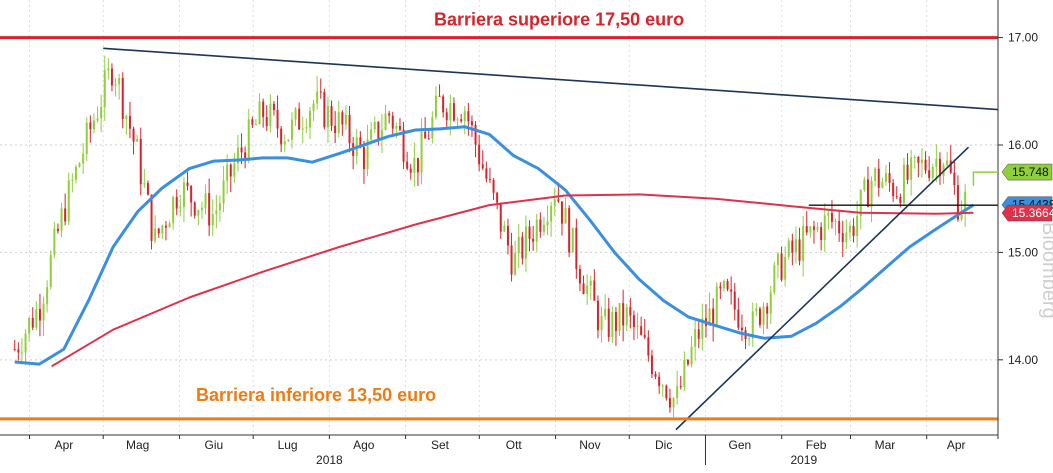 This screenshot has height=473, width=1053. I want to click on year-label: 2019, so click(803, 460).